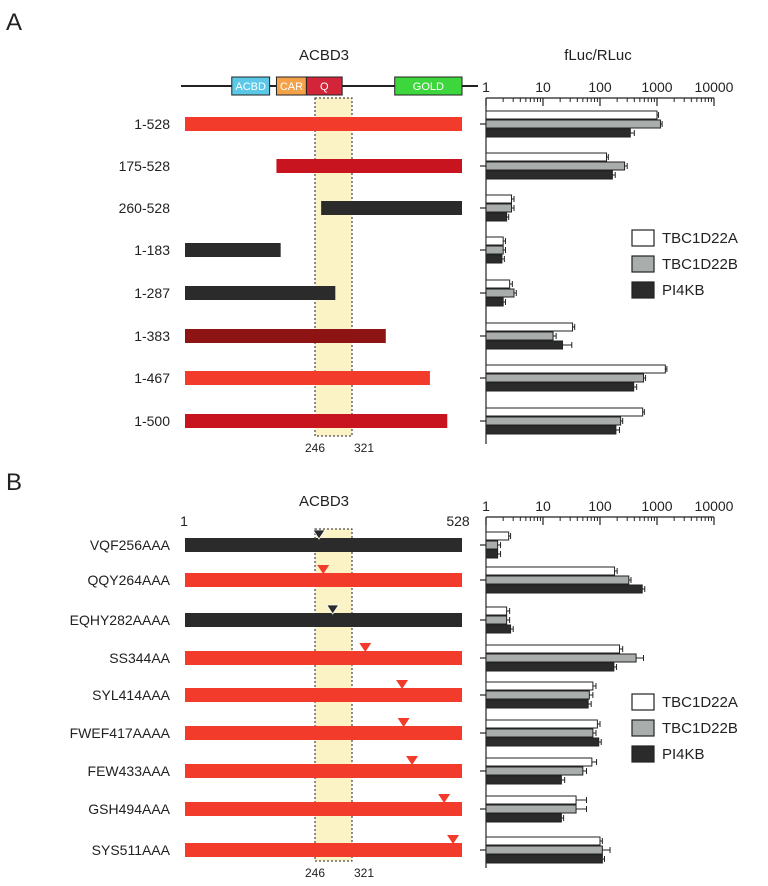 This screenshot has width=768, height=886. Describe the element at coordinates (291, 87) in the screenshot. I see `domain-label: CAR` at that location.